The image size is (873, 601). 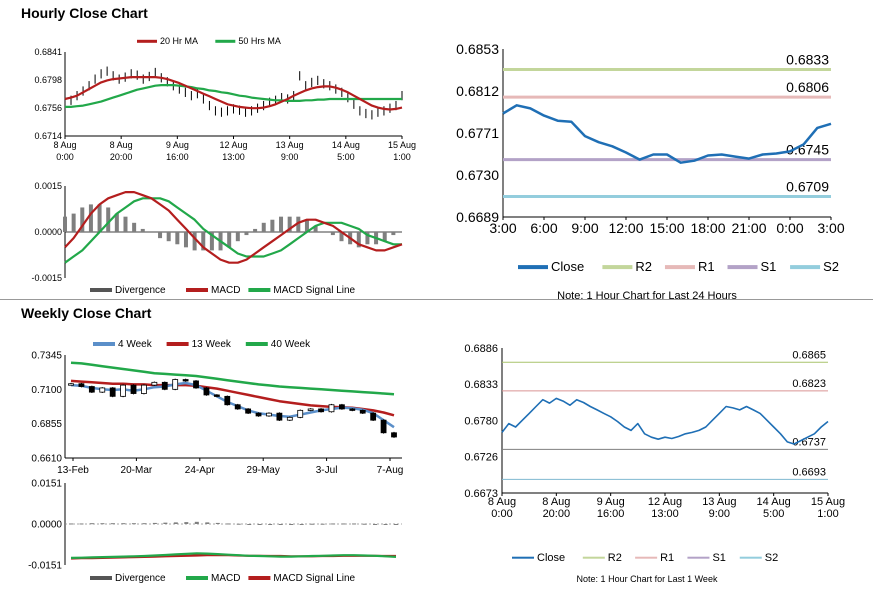 I want to click on weekly-1w-s2-label: 0.6693, so click(x=809, y=472).